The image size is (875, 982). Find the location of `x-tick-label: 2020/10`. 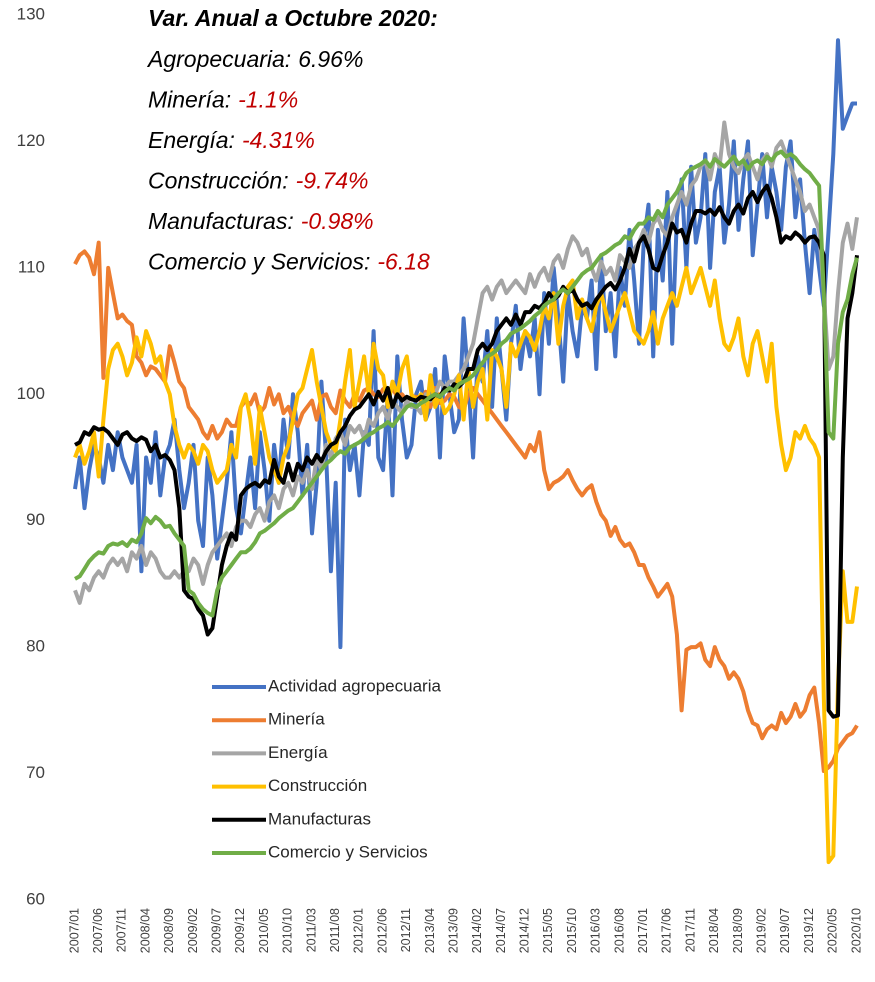

x-tick-label: 2020/10 is located at coordinates (856, 930).